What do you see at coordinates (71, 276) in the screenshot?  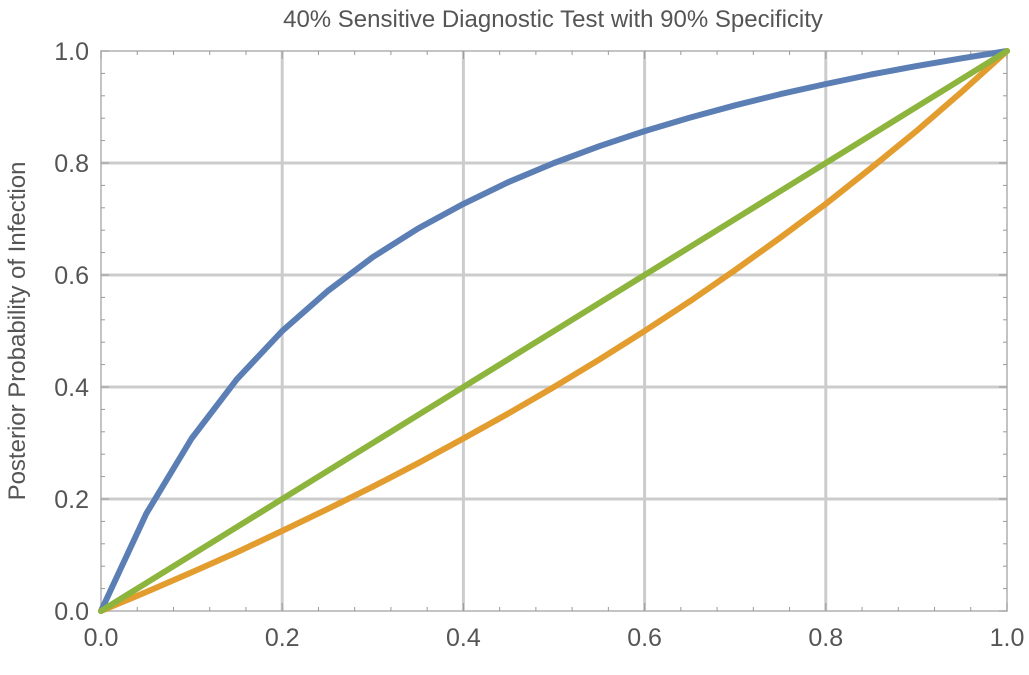 I see `y-tick-label-3: 0.6` at bounding box center [71, 276].